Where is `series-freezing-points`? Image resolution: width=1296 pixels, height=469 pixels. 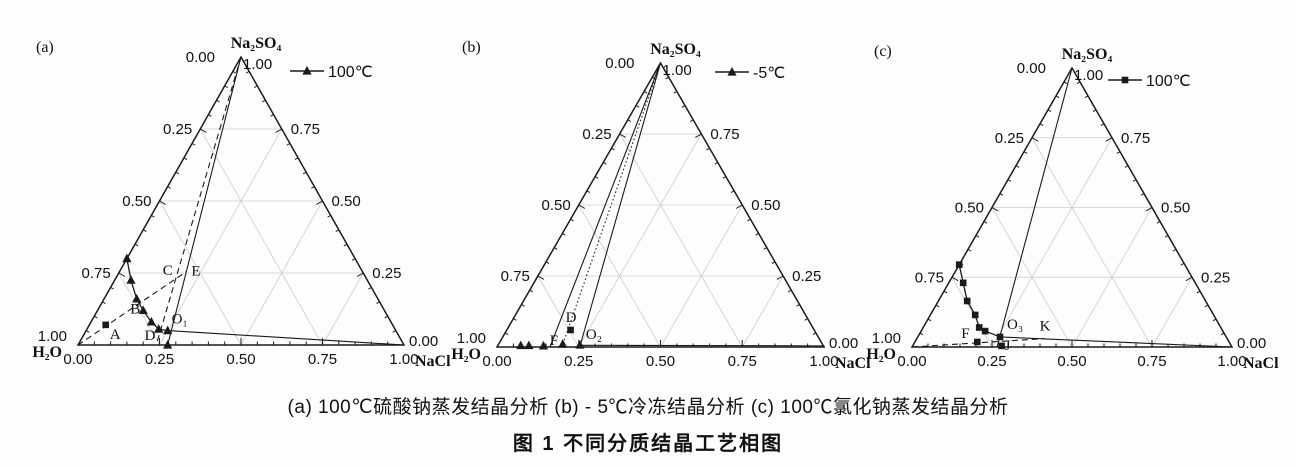 series-freezing-points is located at coordinates (550, 344).